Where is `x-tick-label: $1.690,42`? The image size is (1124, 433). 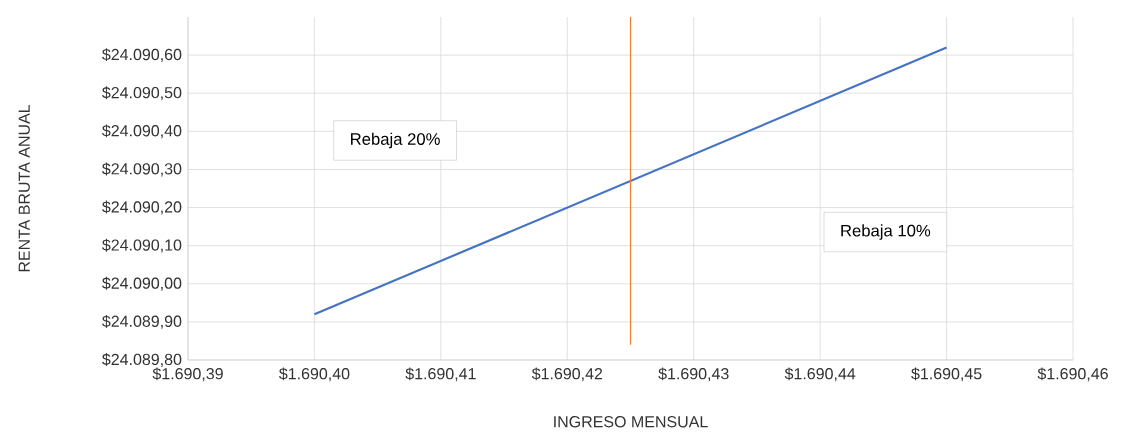
x-tick-label: $1.690,42 is located at coordinates (567, 374).